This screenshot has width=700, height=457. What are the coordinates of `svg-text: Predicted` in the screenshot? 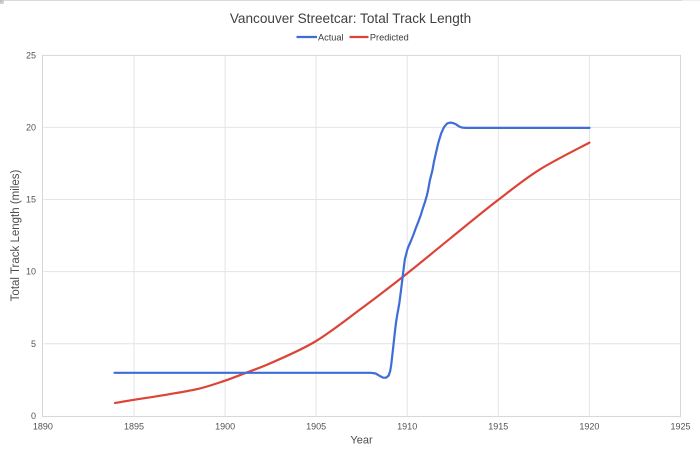 It's located at (389, 38).